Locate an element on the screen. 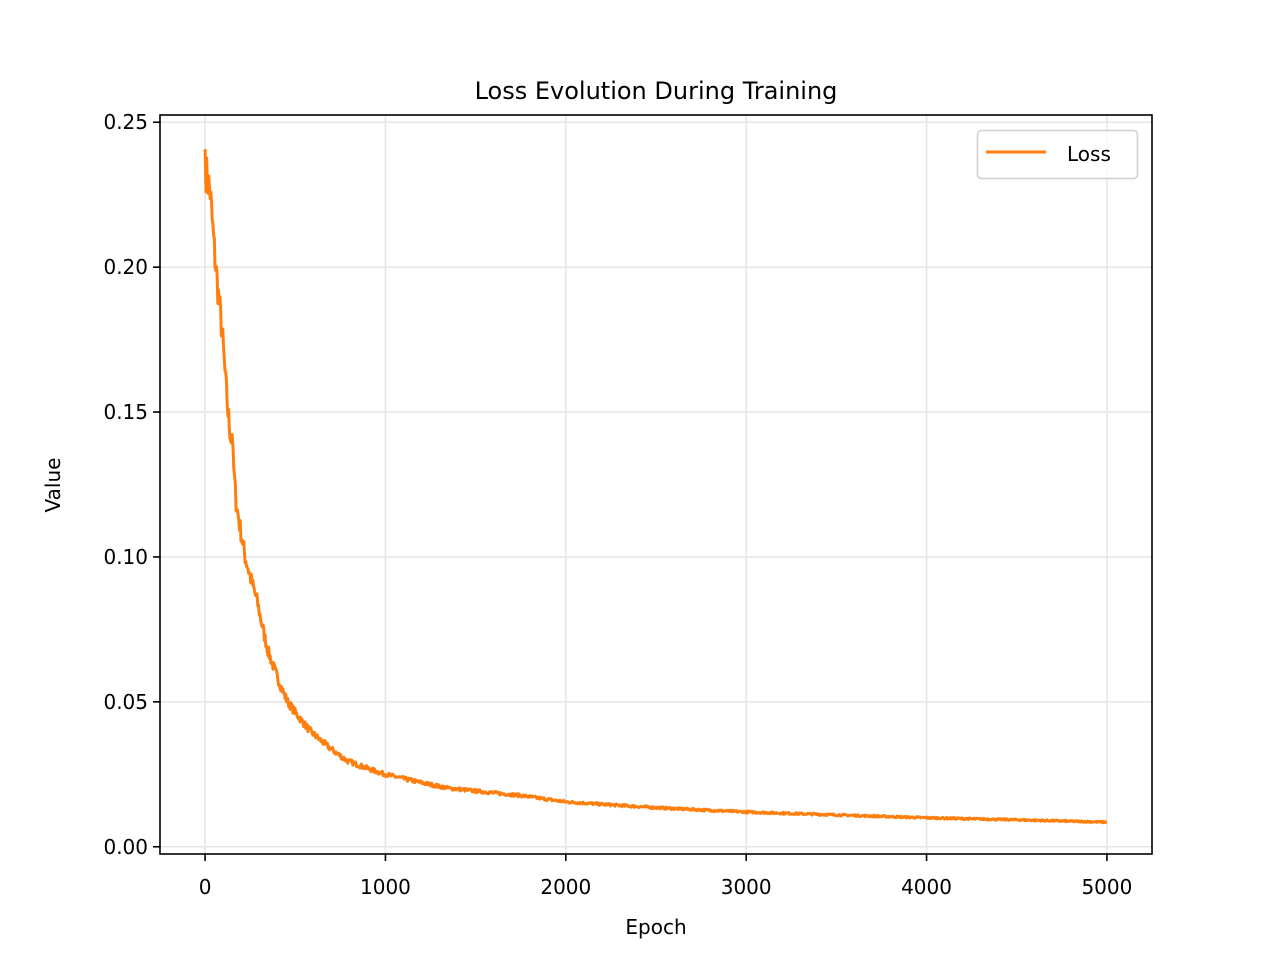 The width and height of the screenshot is (1280, 964). chart-title: Loss Evolution During Training is located at coordinates (656, 91).